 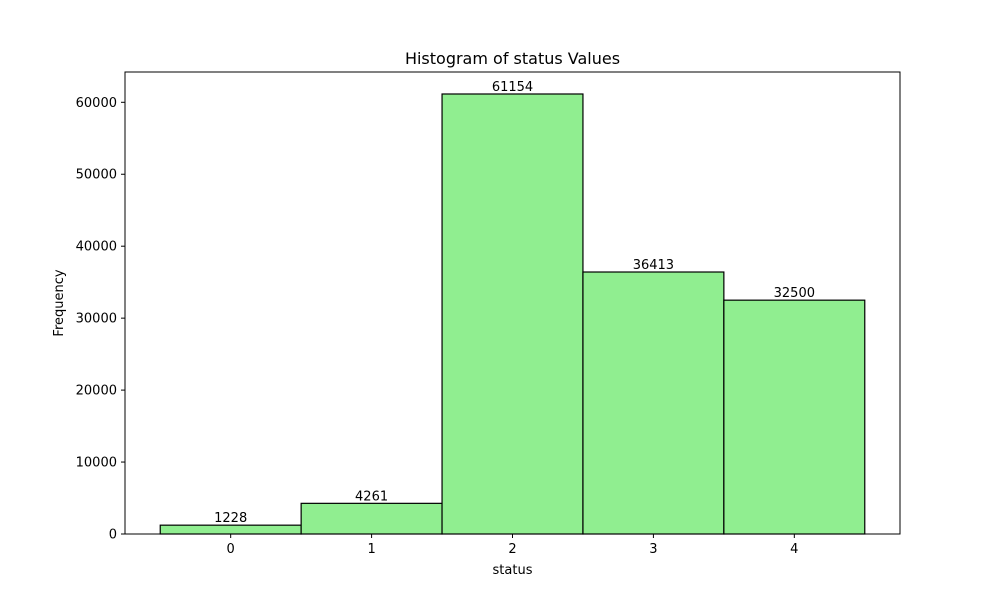 I want to click on y-tick-label-30000: 30000, so click(x=96, y=319).